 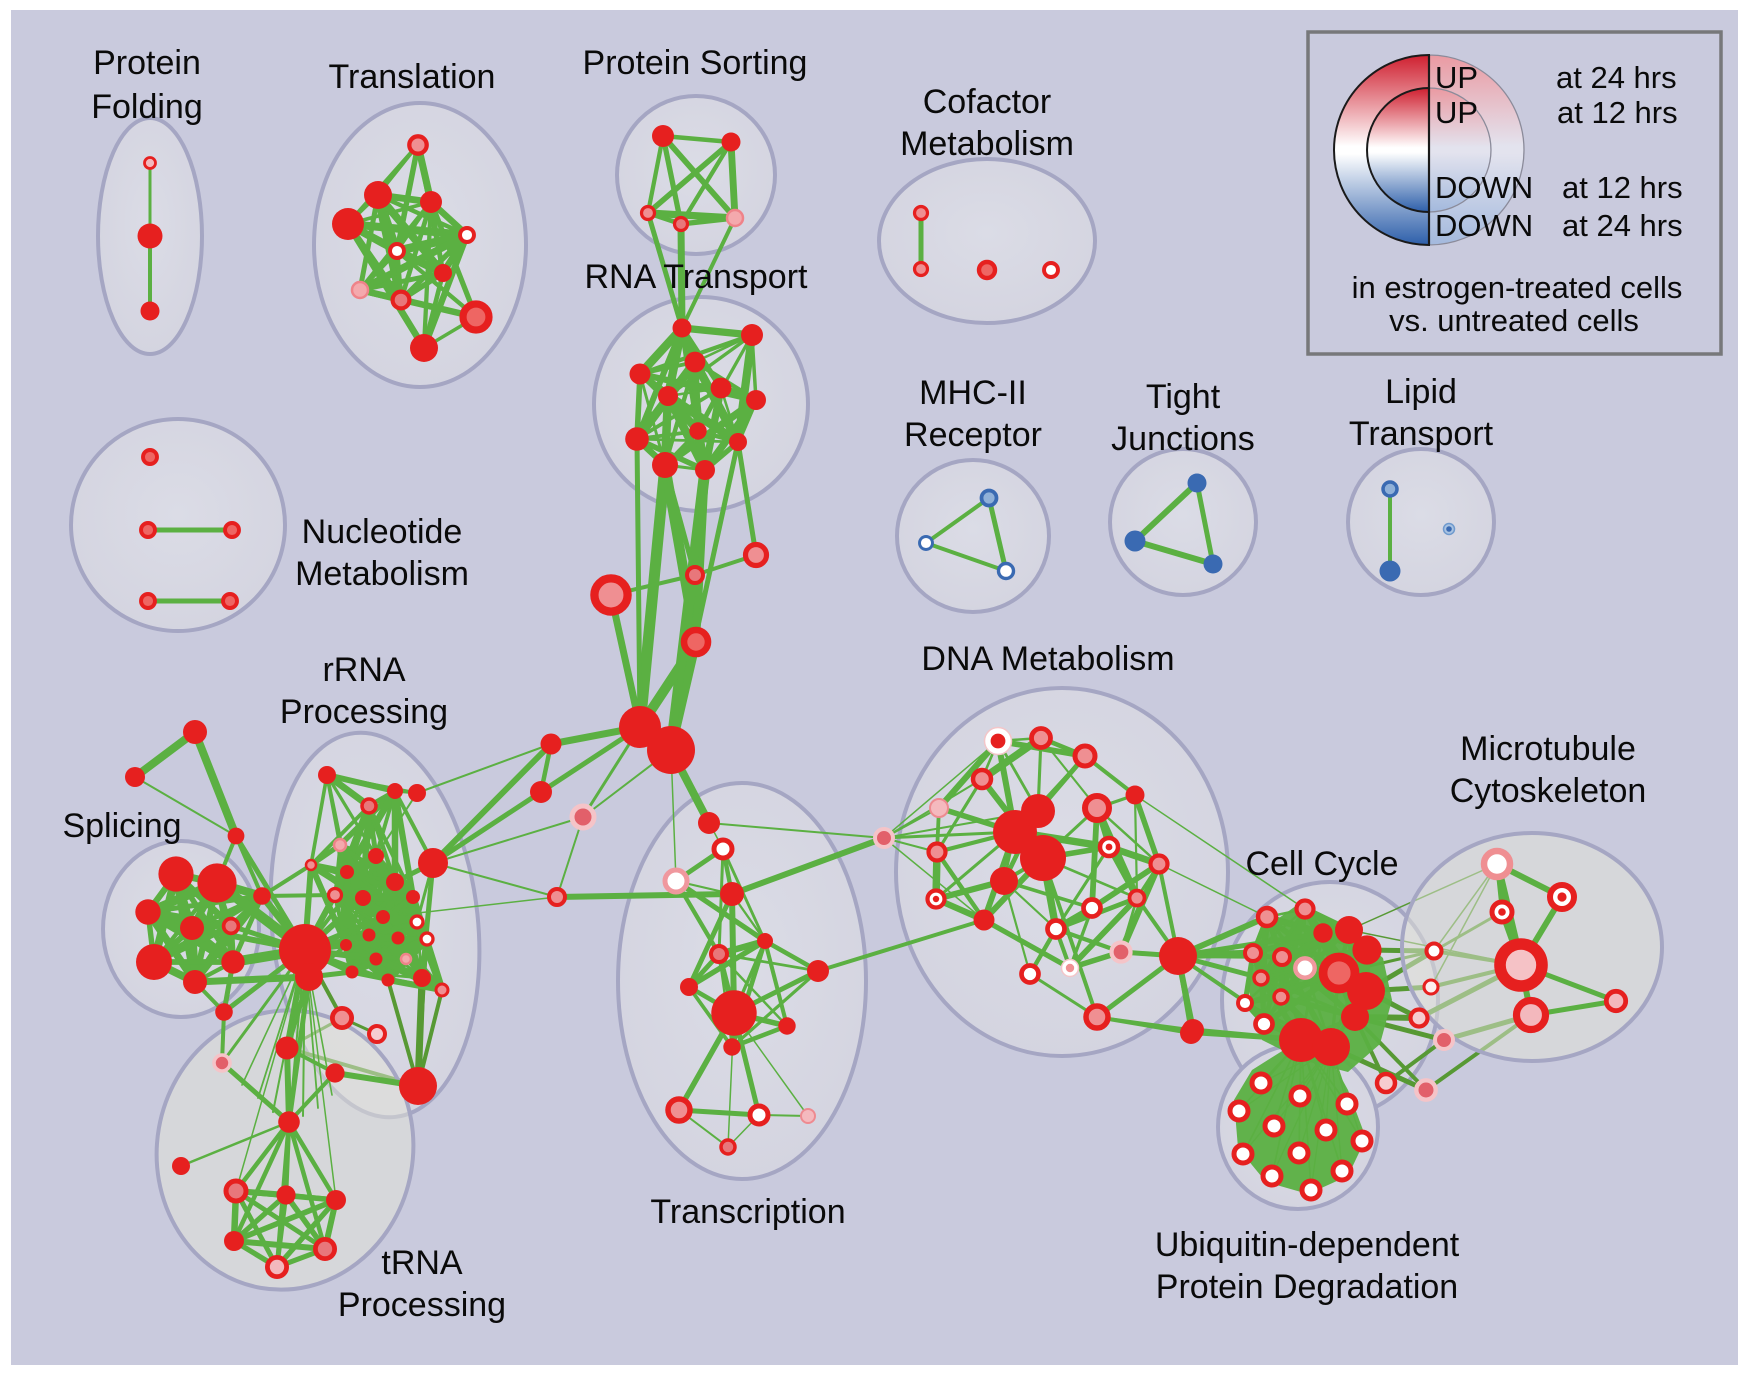 What do you see at coordinates (1307, 1287) in the screenshot?
I see `svg-text: Protein Degradation` at bounding box center [1307, 1287].